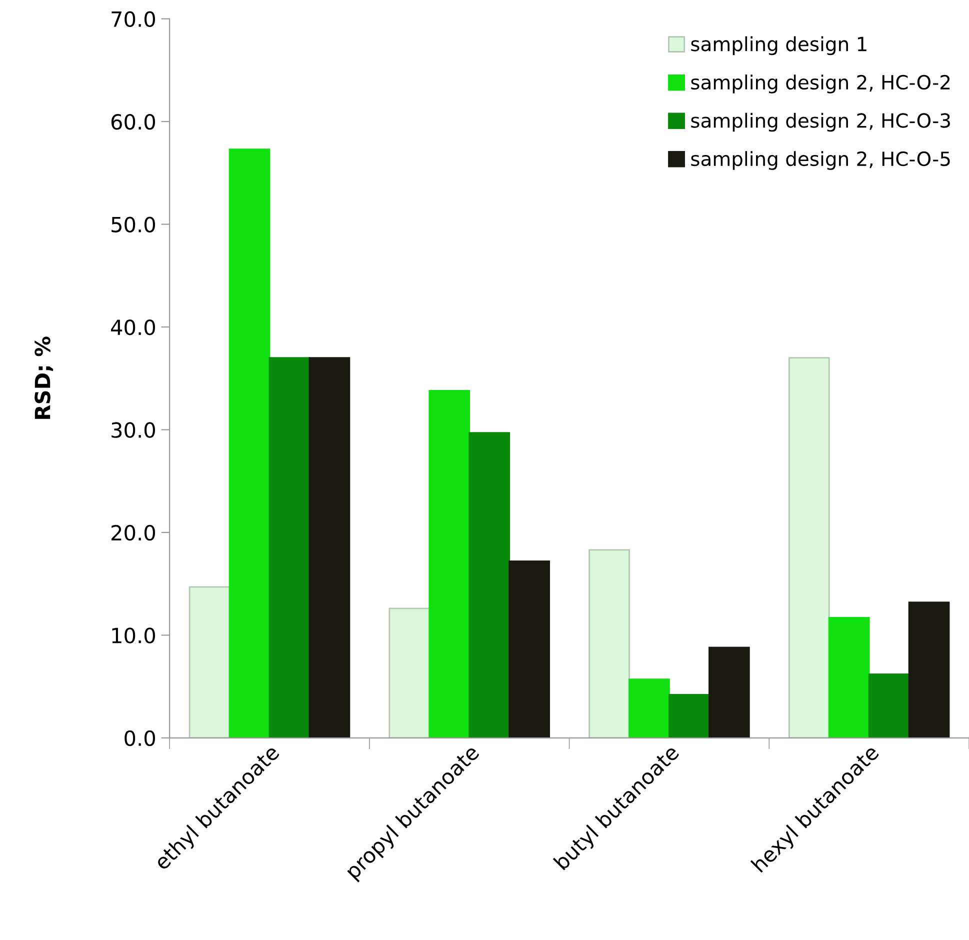  What do you see at coordinates (133, 224) in the screenshot?
I see `y-tick-label: 50.0` at bounding box center [133, 224].